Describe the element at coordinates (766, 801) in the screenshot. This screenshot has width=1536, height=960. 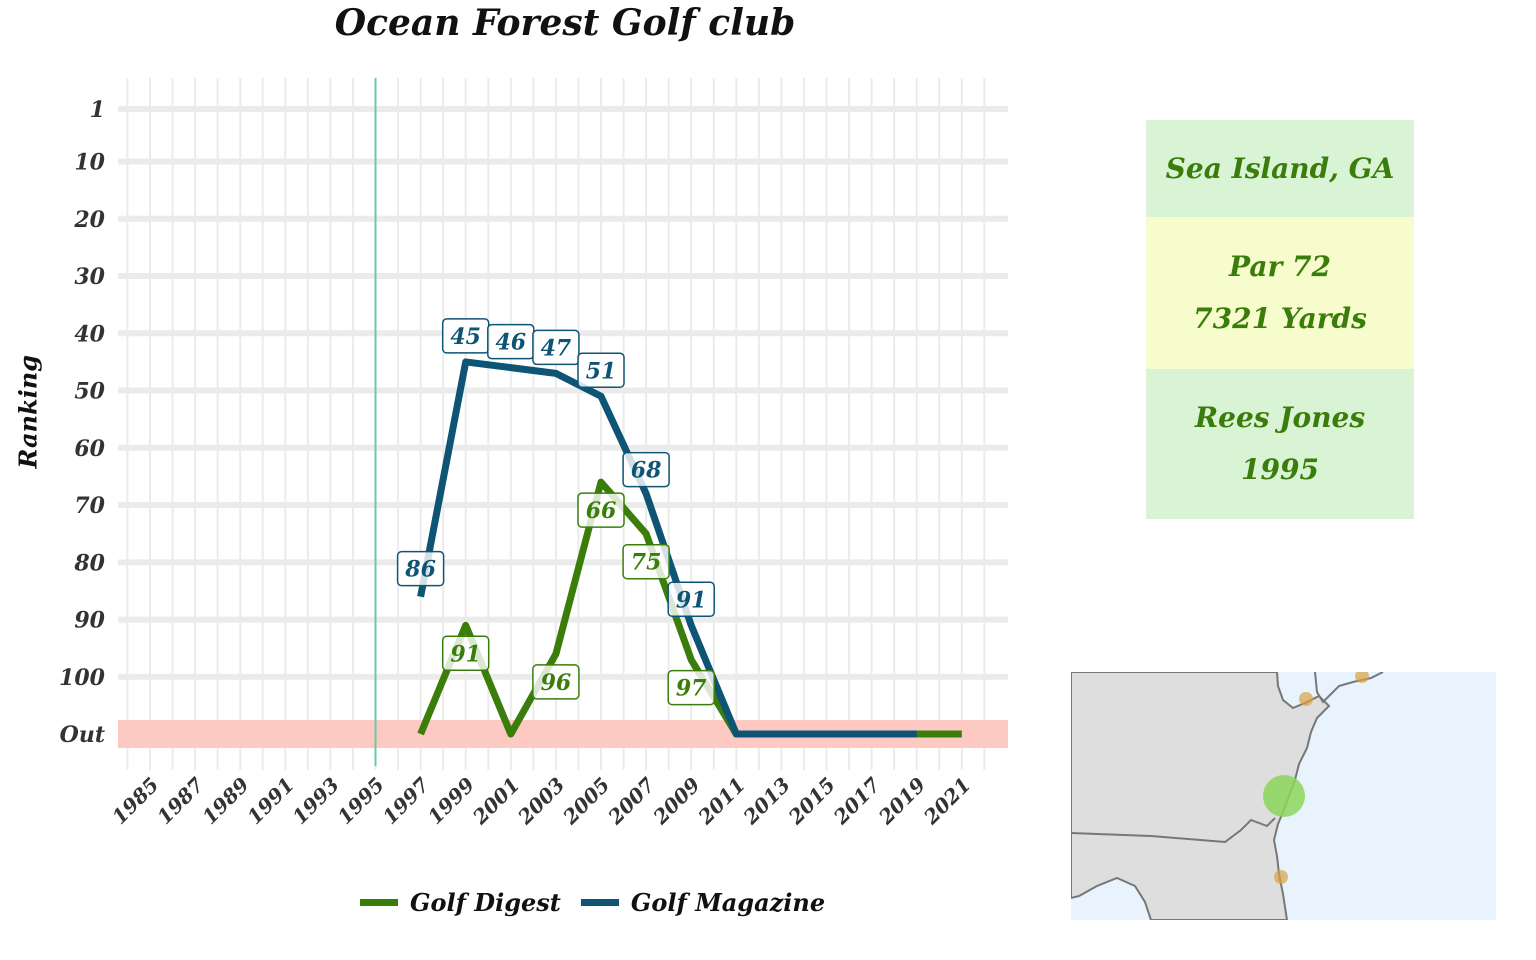
I see `x-tick-label: 2013` at that location.